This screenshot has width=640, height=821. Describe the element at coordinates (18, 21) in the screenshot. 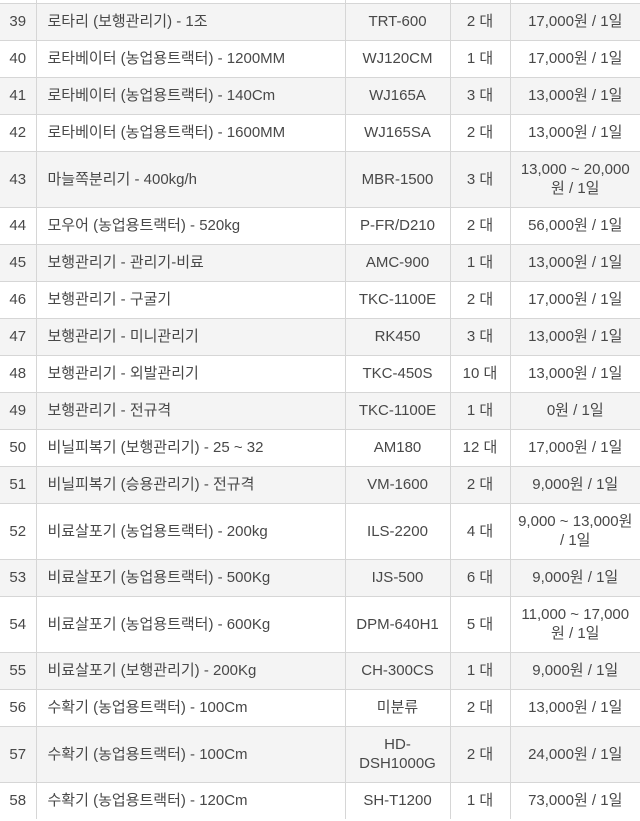

I see `row-number-cell: 39` at that location.